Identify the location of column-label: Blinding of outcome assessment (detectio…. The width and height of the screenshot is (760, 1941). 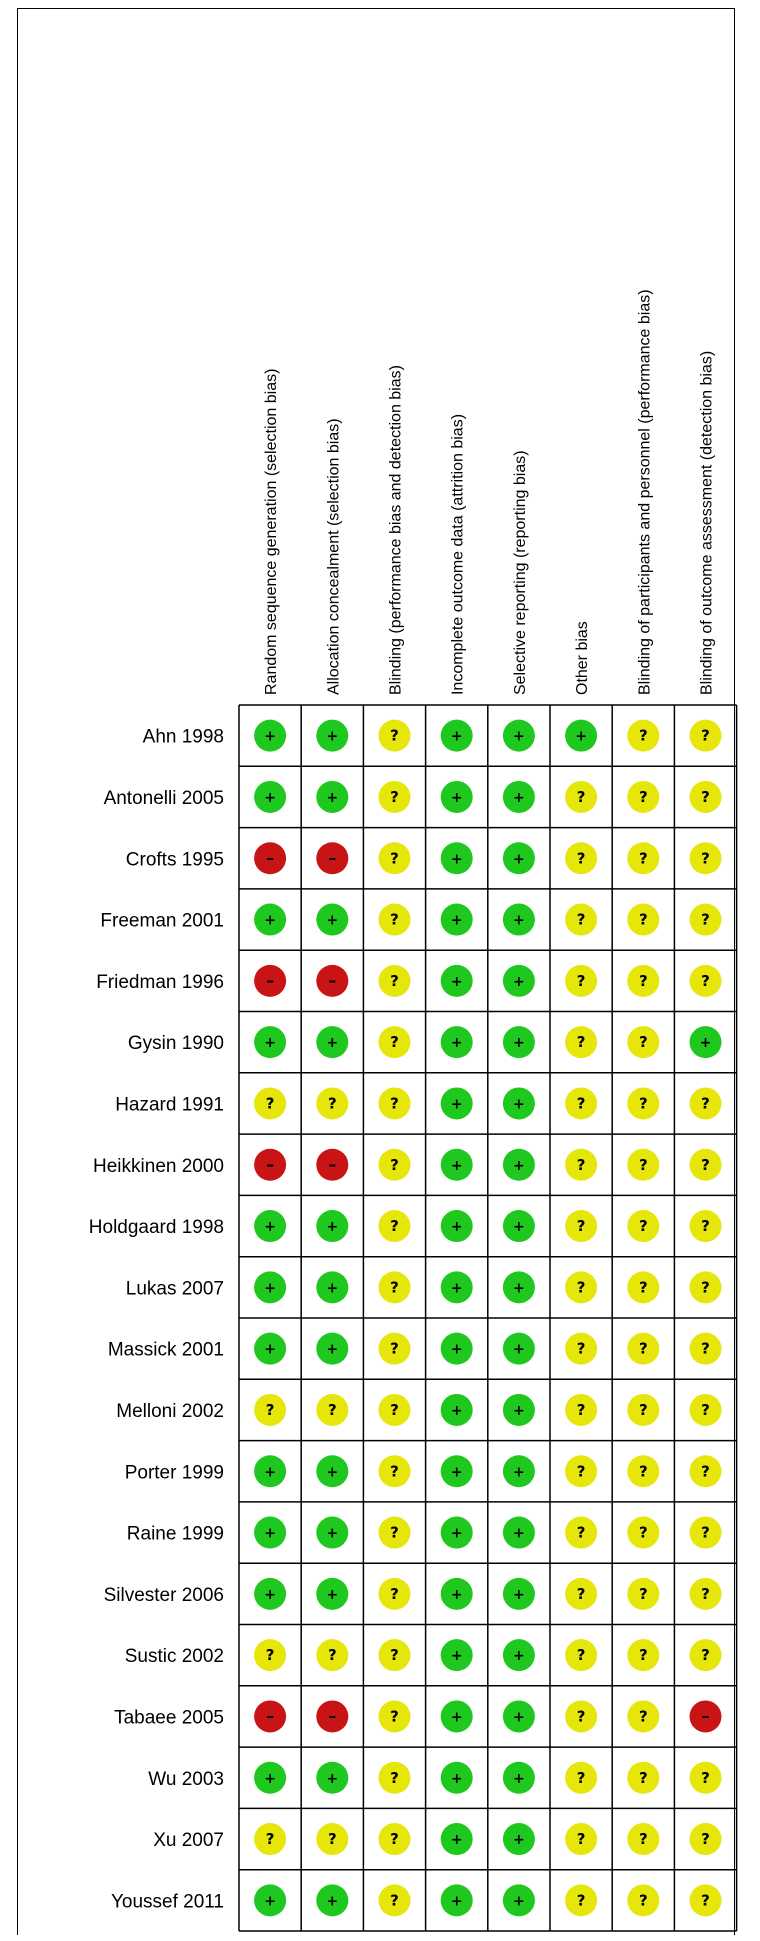
(707, 523).